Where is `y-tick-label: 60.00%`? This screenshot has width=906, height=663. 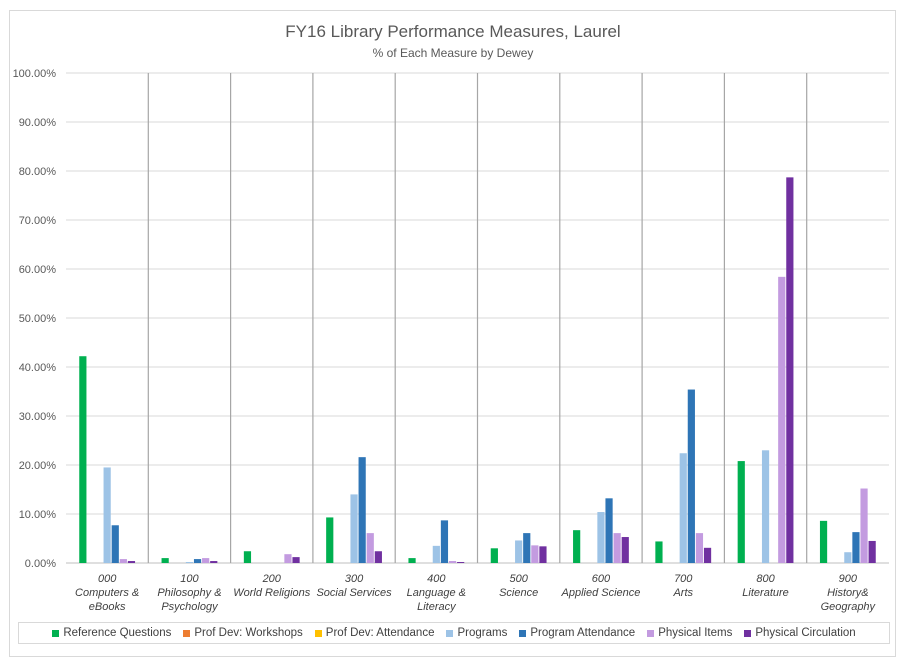
y-tick-label: 60.00% is located at coordinates (38, 270).